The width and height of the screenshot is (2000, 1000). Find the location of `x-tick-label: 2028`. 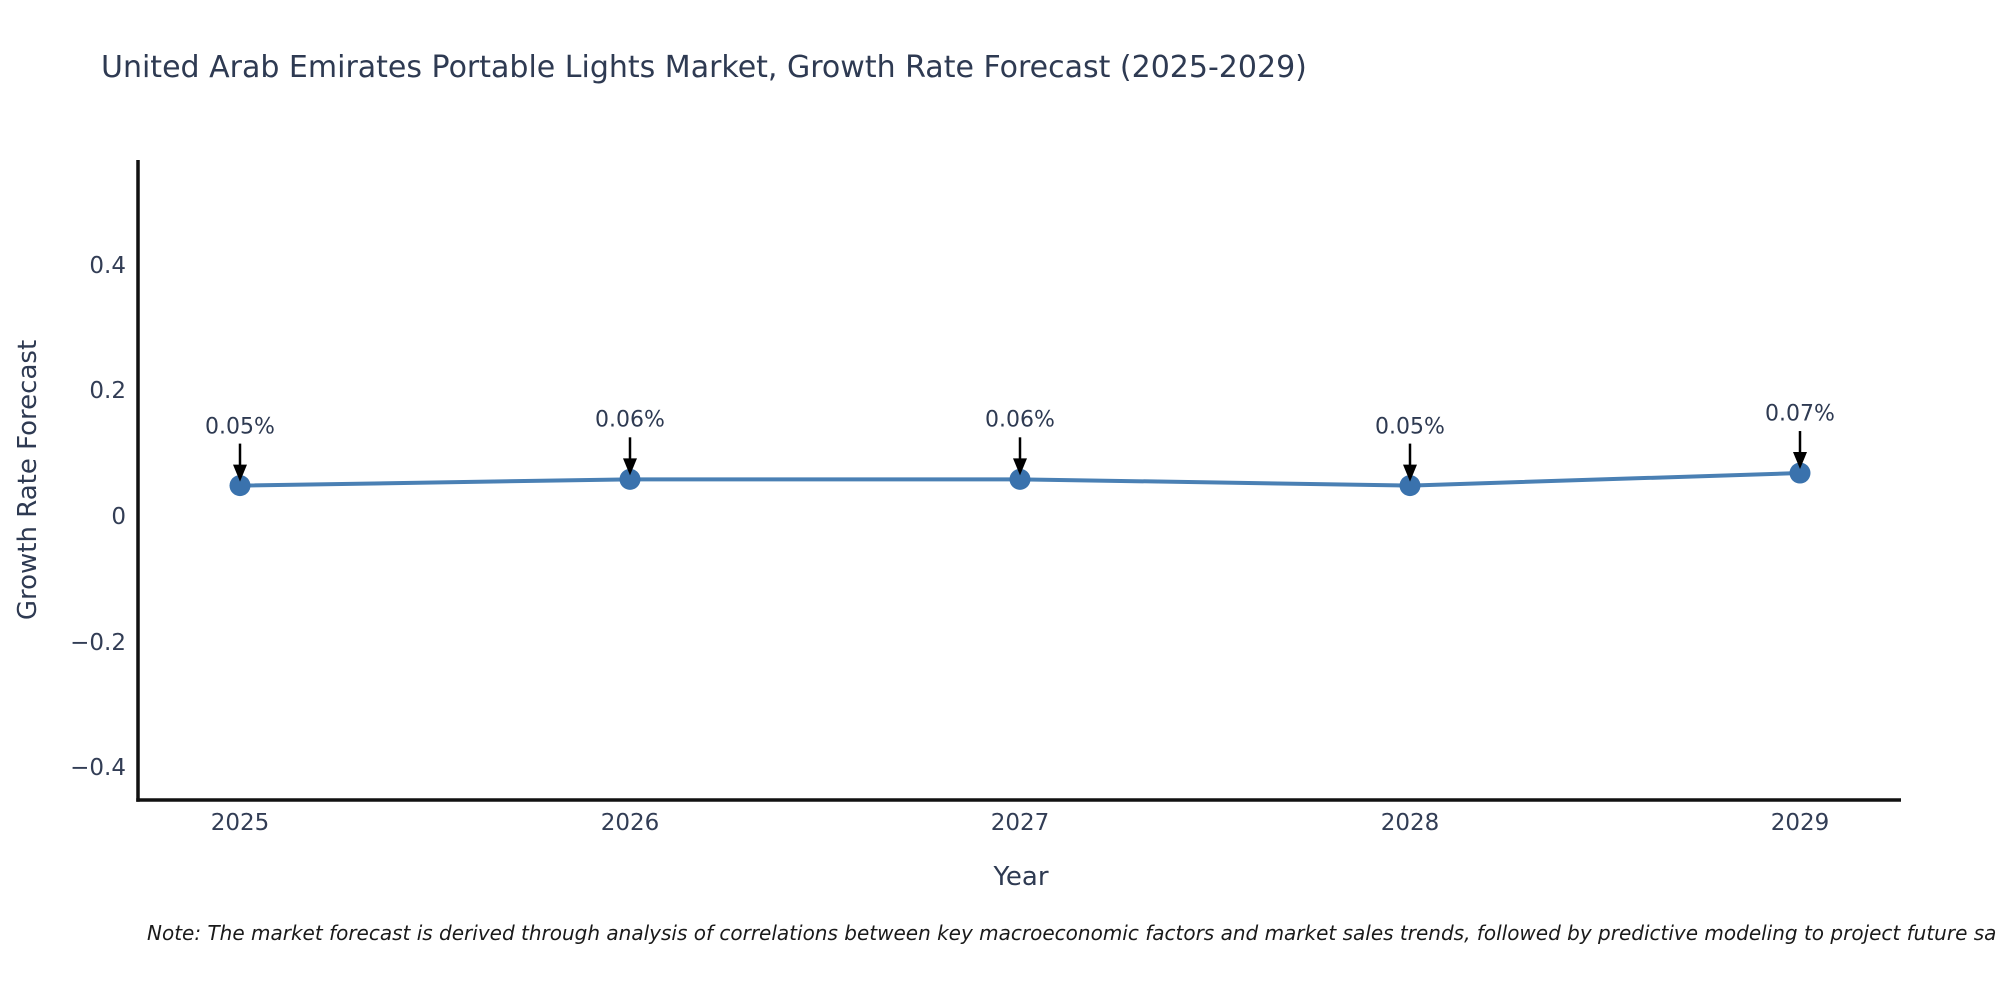

x-tick-label: 2028 is located at coordinates (1410, 823).